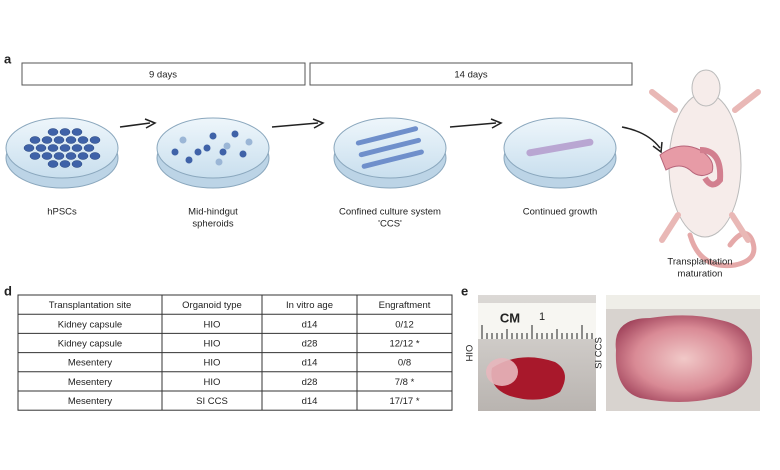  What do you see at coordinates (212, 224) in the screenshot?
I see `step-label: spheroids` at bounding box center [212, 224].